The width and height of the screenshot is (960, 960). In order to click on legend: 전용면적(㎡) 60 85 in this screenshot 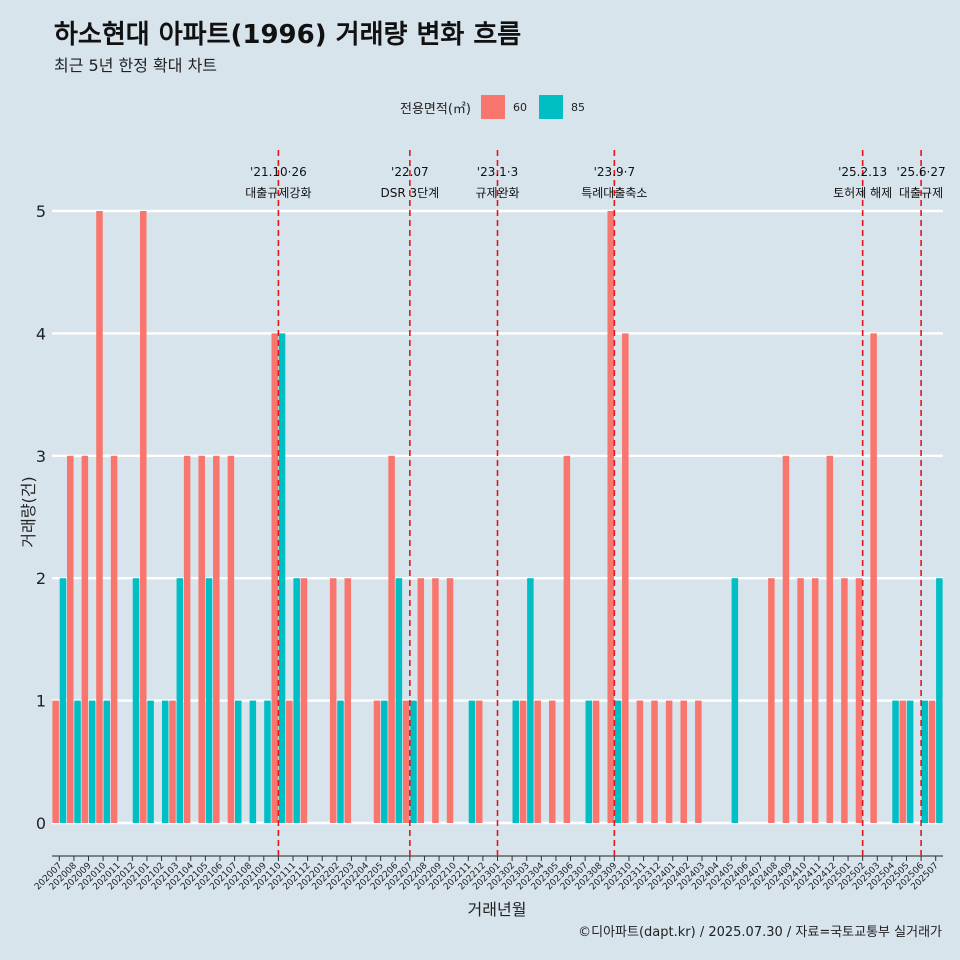, I will do `click(498, 107)`.